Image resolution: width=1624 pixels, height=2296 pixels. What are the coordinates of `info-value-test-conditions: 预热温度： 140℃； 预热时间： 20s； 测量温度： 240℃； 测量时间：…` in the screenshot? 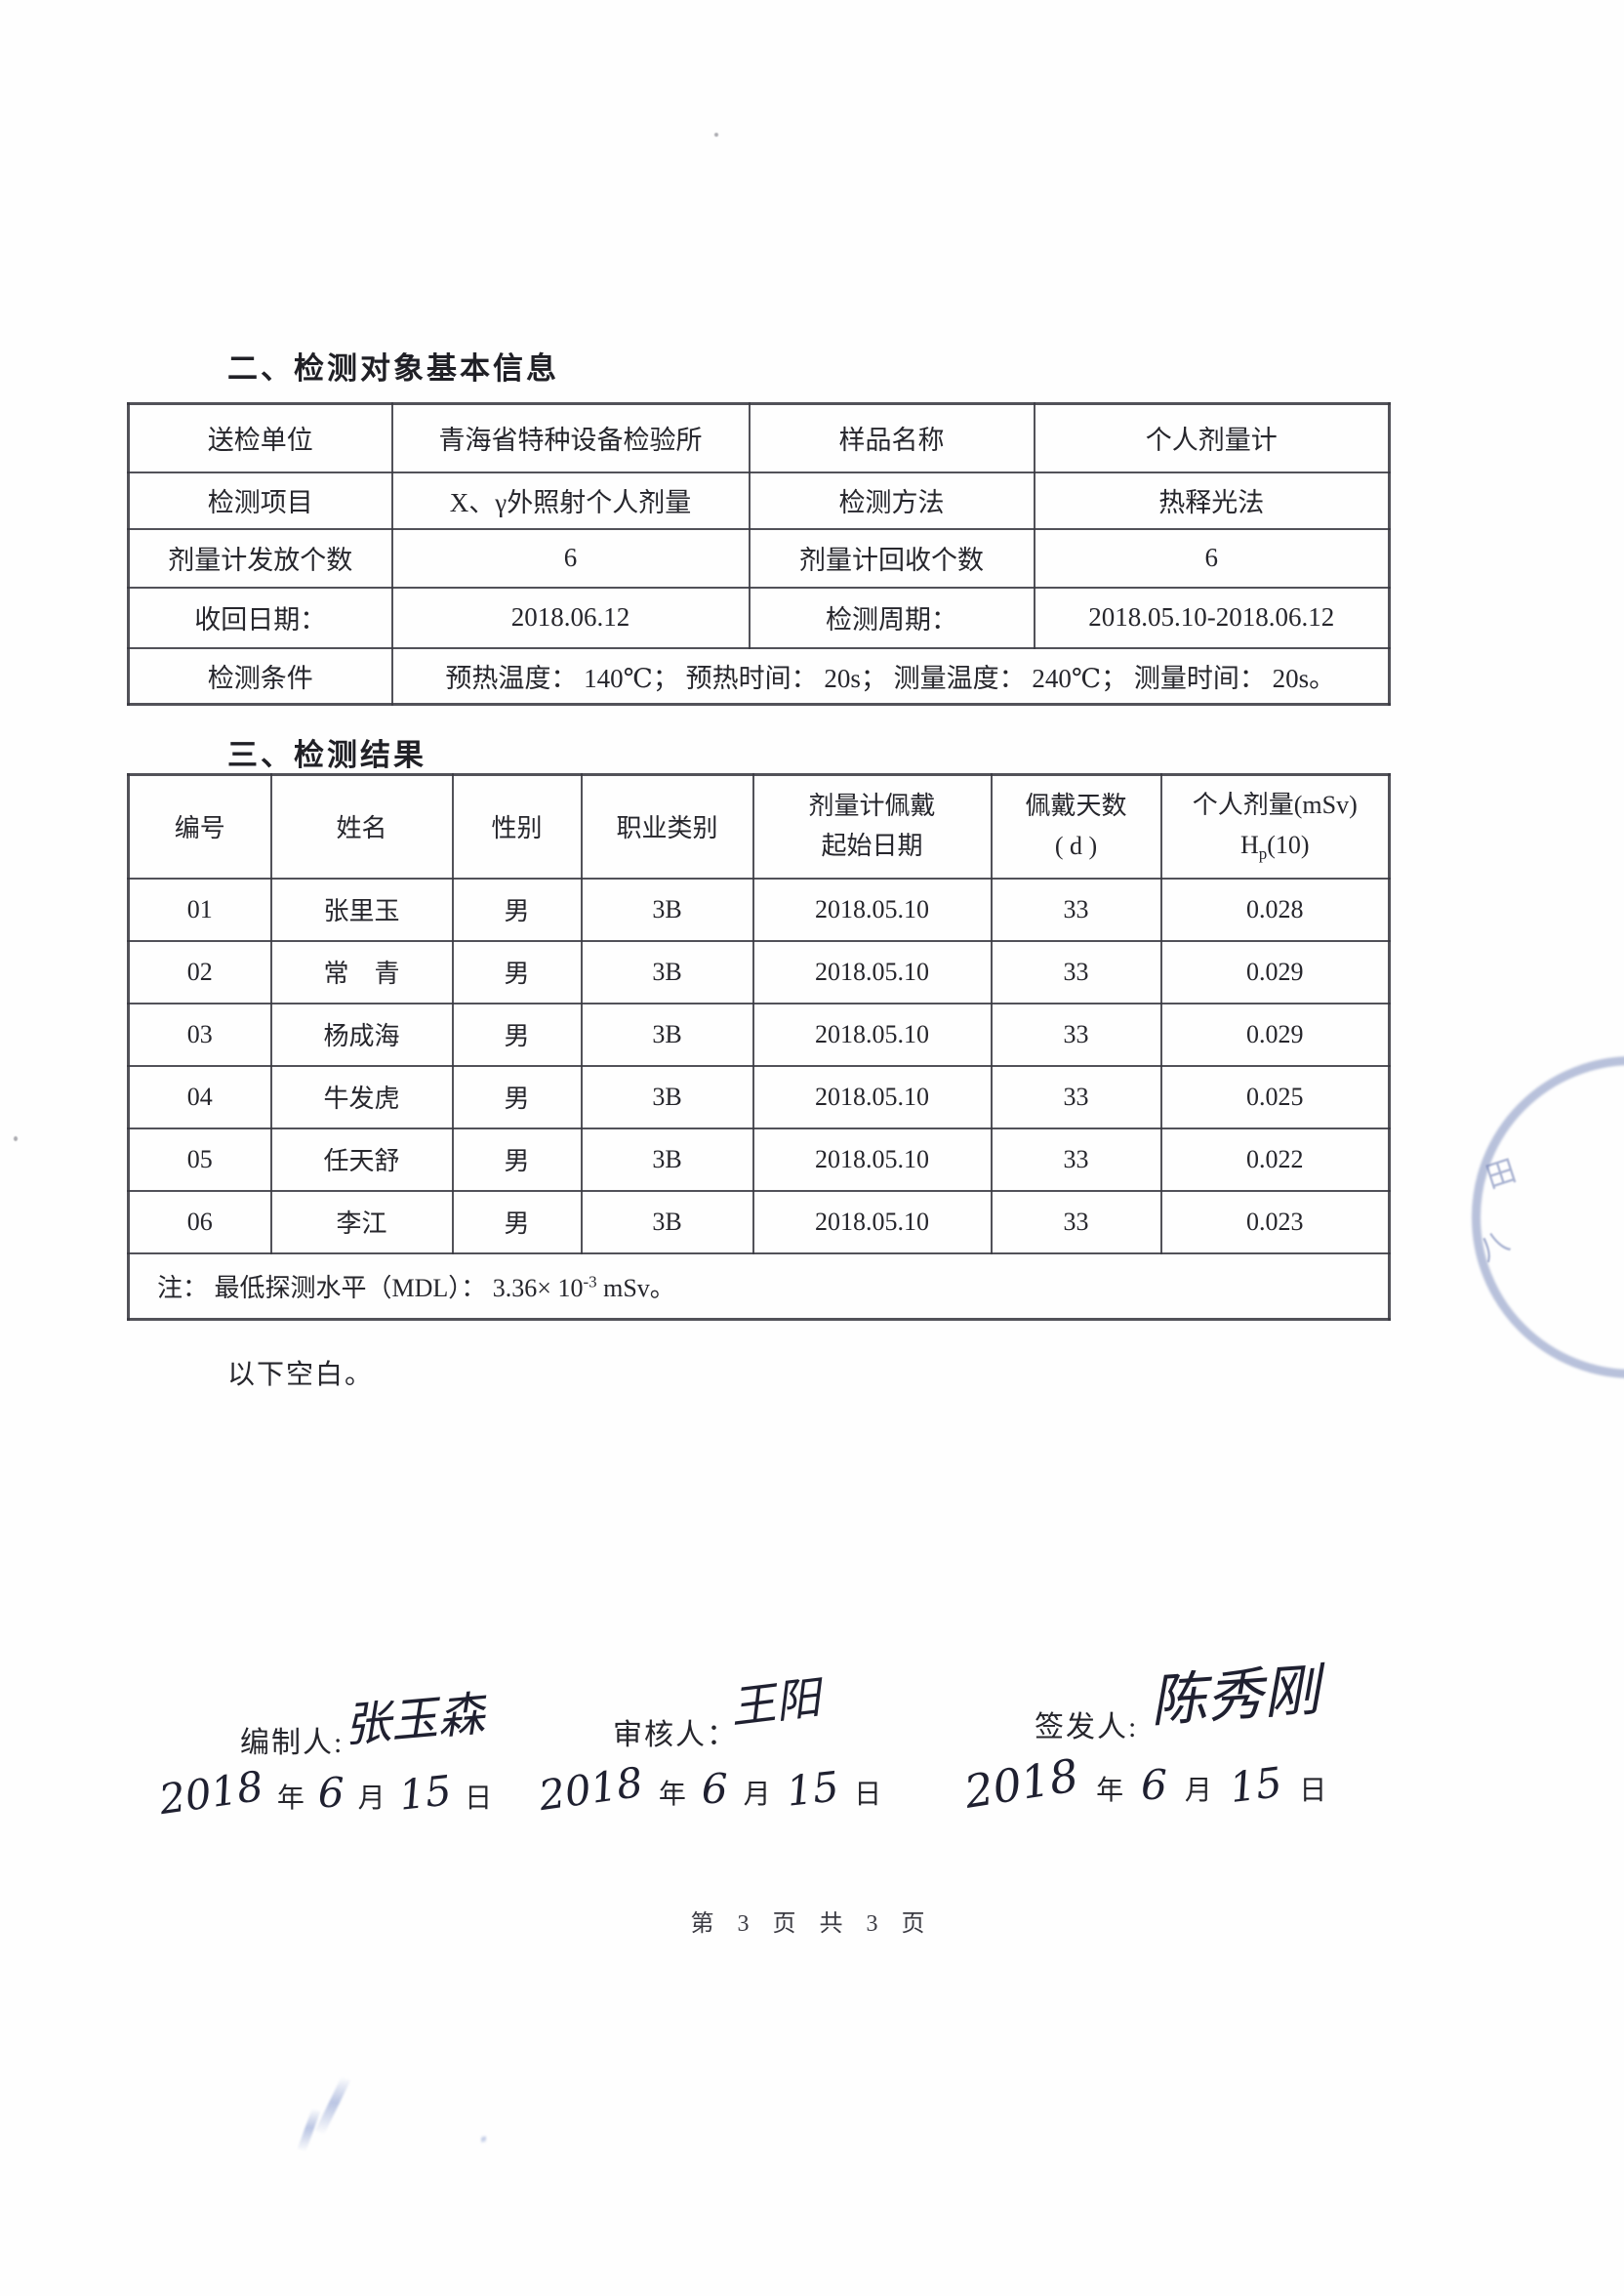 It's located at (890, 676).